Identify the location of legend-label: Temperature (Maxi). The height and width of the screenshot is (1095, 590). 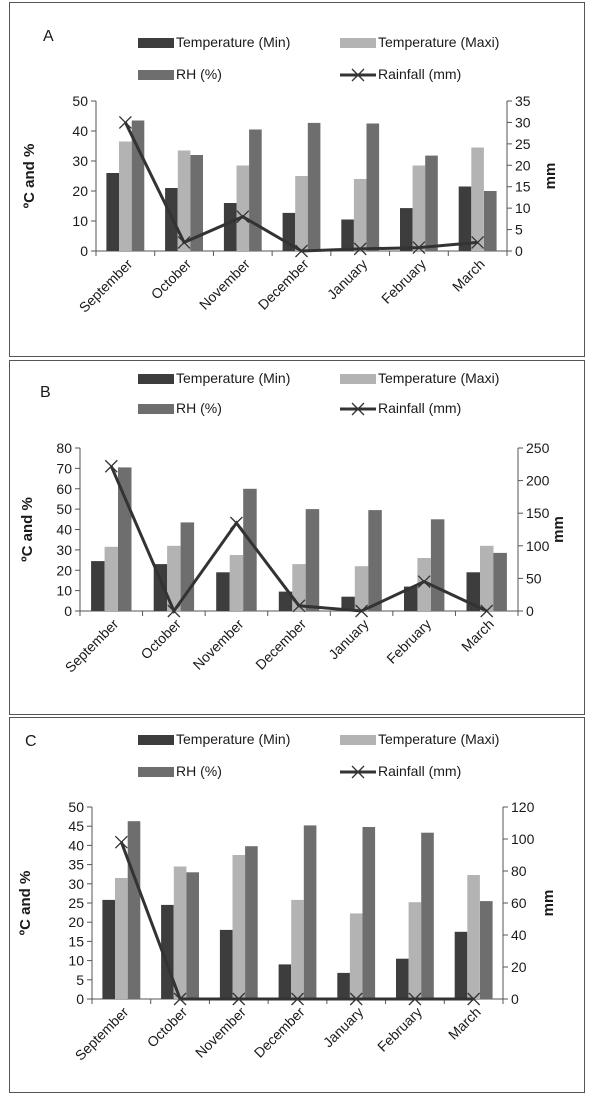
(438, 378).